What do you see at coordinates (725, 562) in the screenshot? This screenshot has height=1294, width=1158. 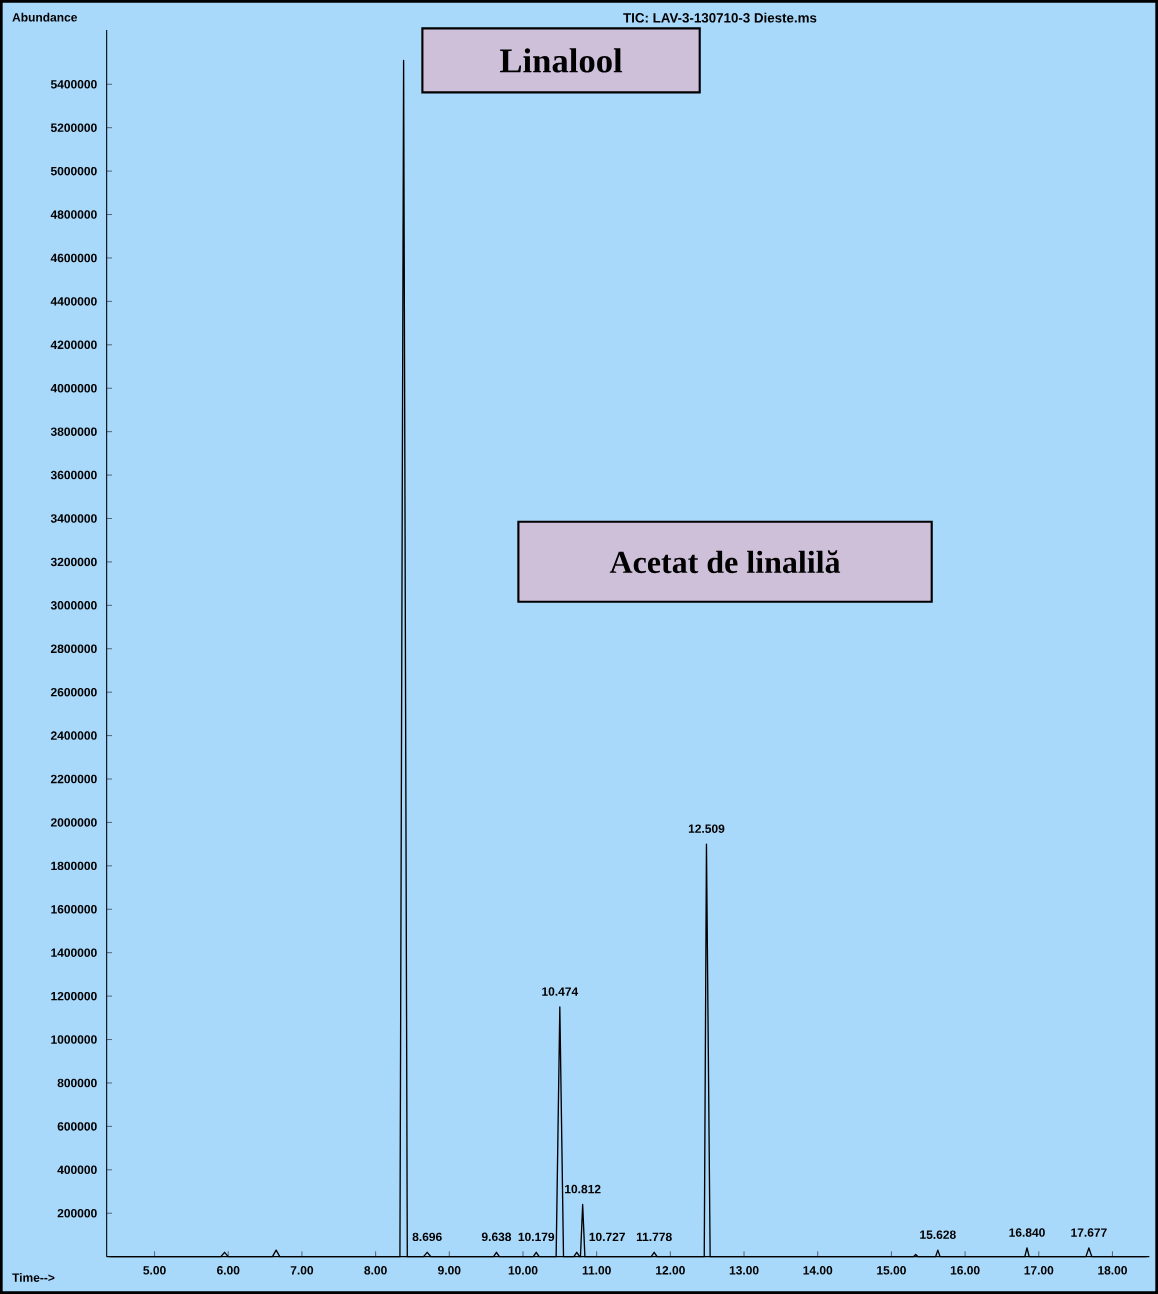 I see `annotation: Acetat de linalilă` at bounding box center [725, 562].